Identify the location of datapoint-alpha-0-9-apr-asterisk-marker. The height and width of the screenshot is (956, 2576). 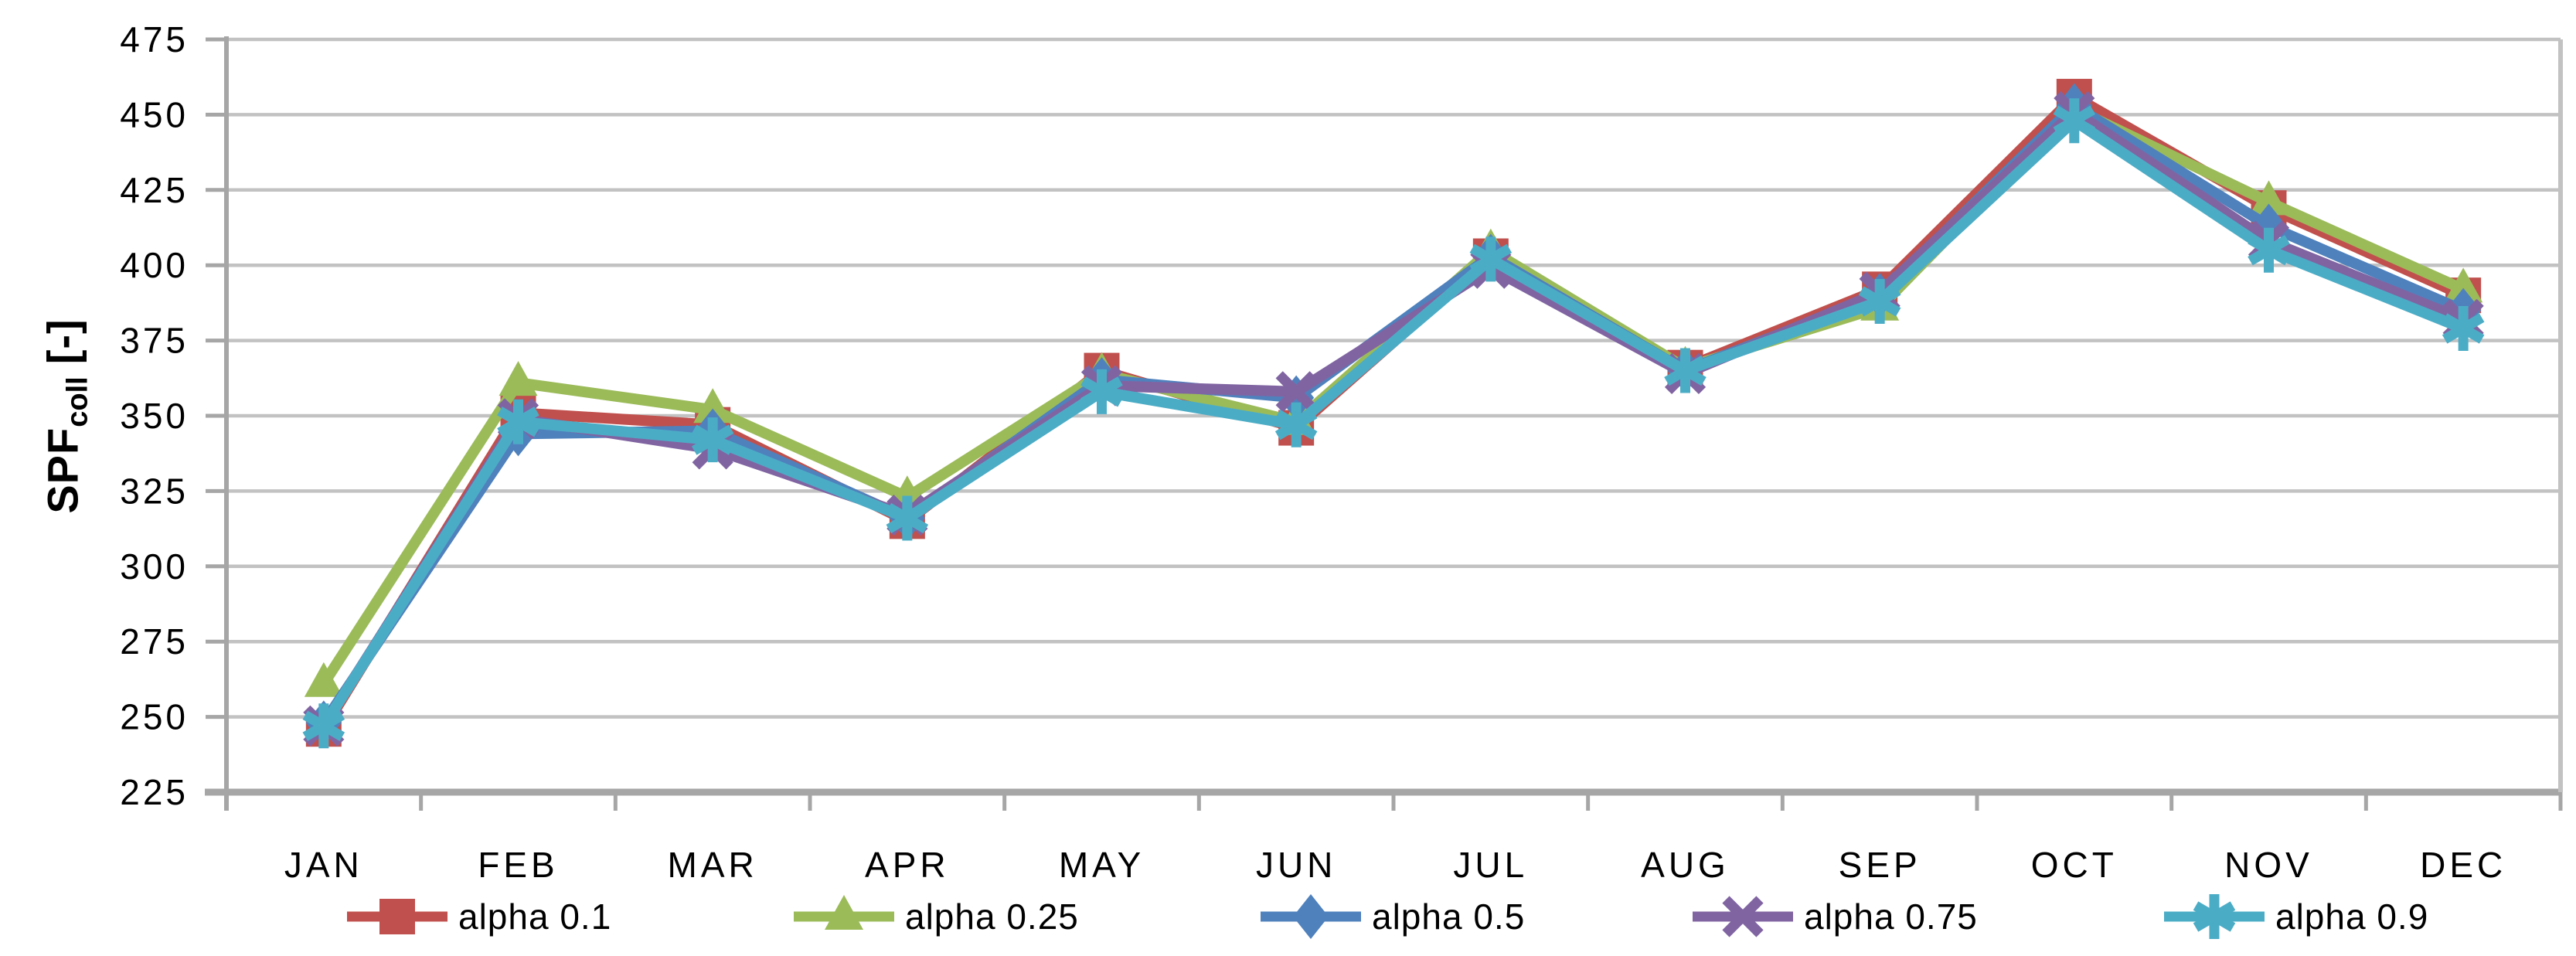
(907, 518).